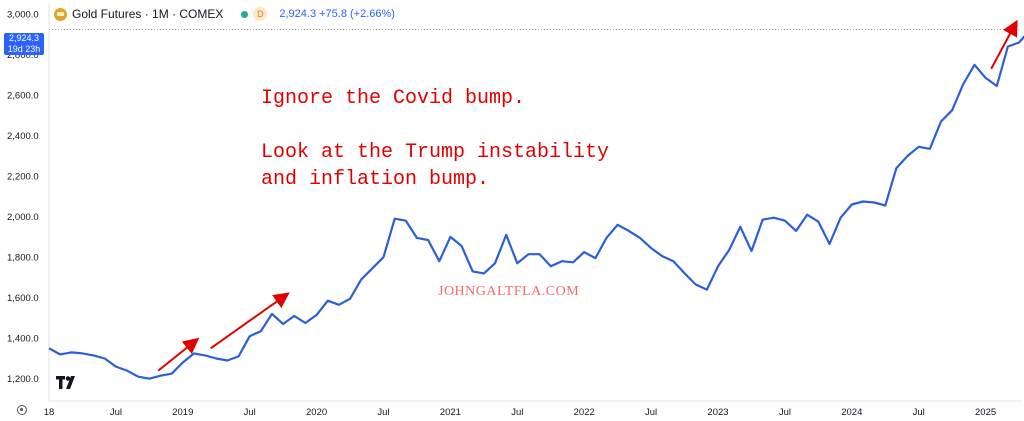 Image resolution: width=1024 pixels, height=421 pixels. I want to click on y-tick-label: 2,600.0, so click(23, 96).